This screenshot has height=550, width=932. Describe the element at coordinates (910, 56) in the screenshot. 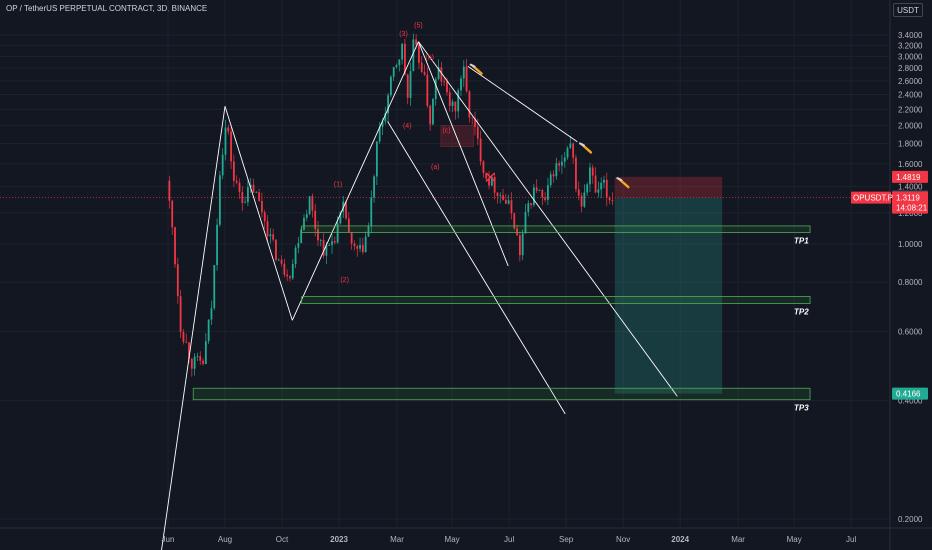

I see `y-tick-label: 3.0000` at that location.